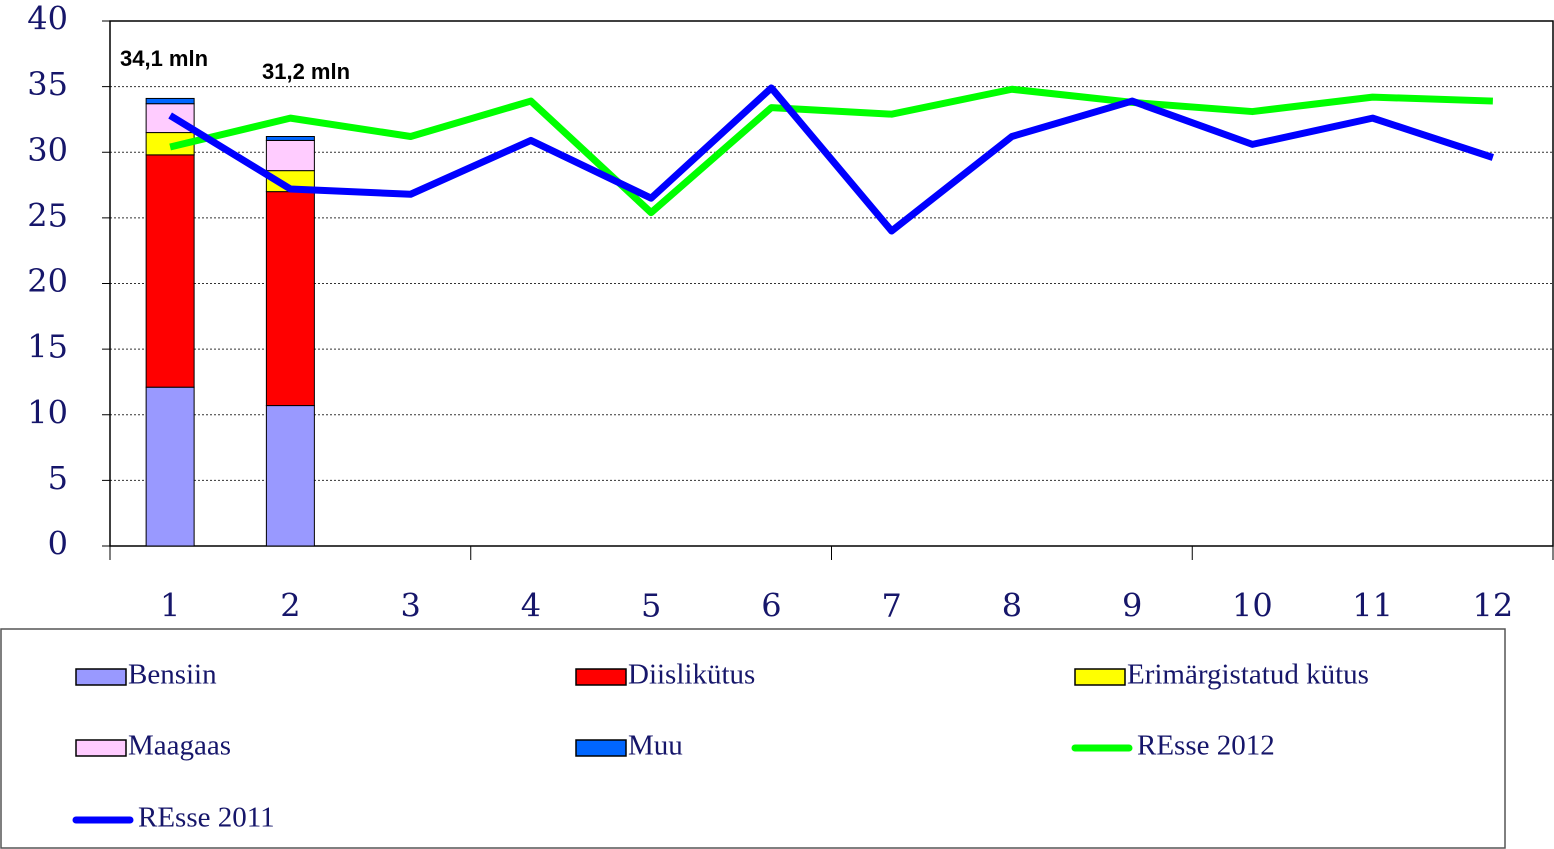 The height and width of the screenshot is (849, 1554). What do you see at coordinates (47, 19) in the screenshot?
I see `y-tick-label: 40` at bounding box center [47, 19].